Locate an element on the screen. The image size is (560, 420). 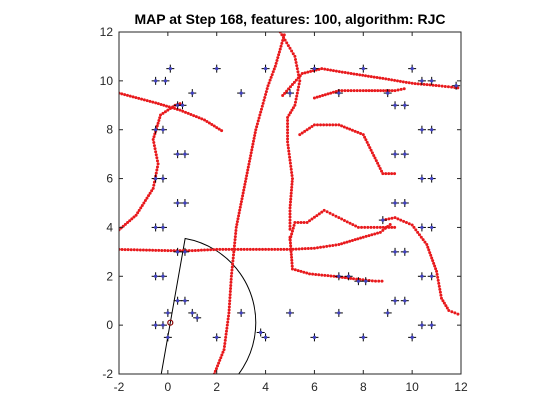
x-tick-label: -2 is located at coordinates (119, 387).